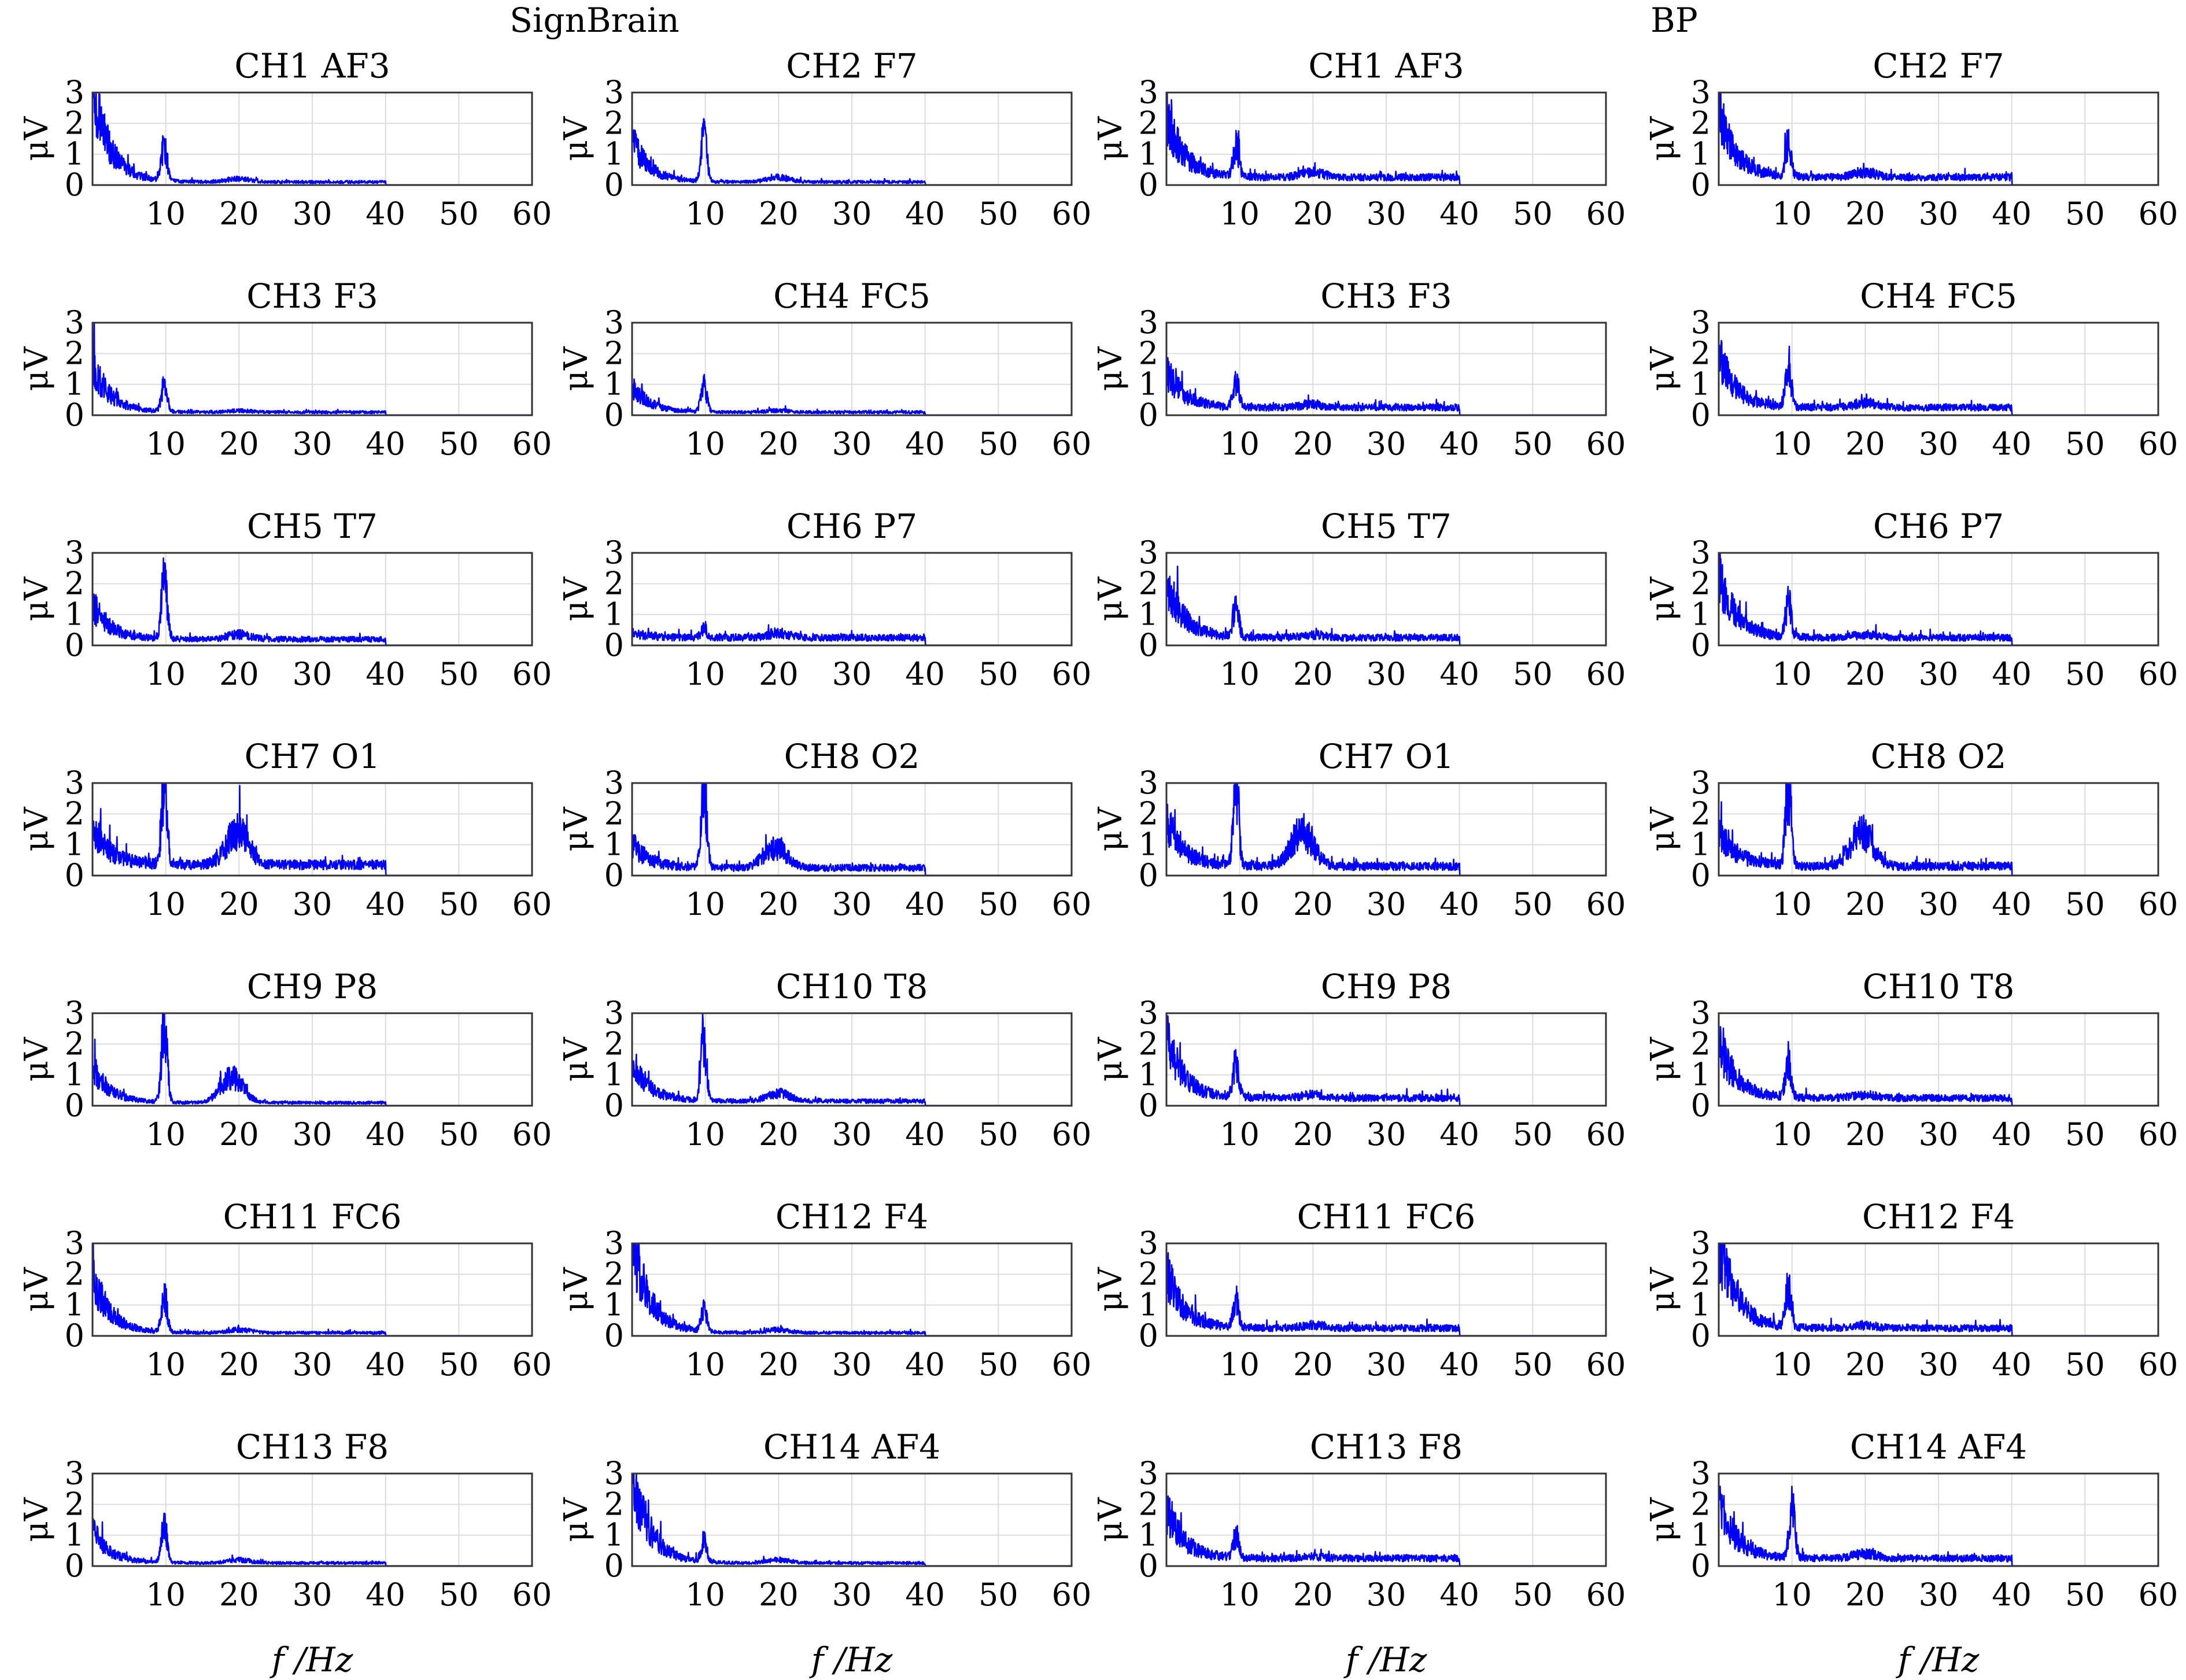 This screenshot has width=2186, height=1680. Describe the element at coordinates (852, 986) in the screenshot. I see `panel-title: CH10 T8` at that location.